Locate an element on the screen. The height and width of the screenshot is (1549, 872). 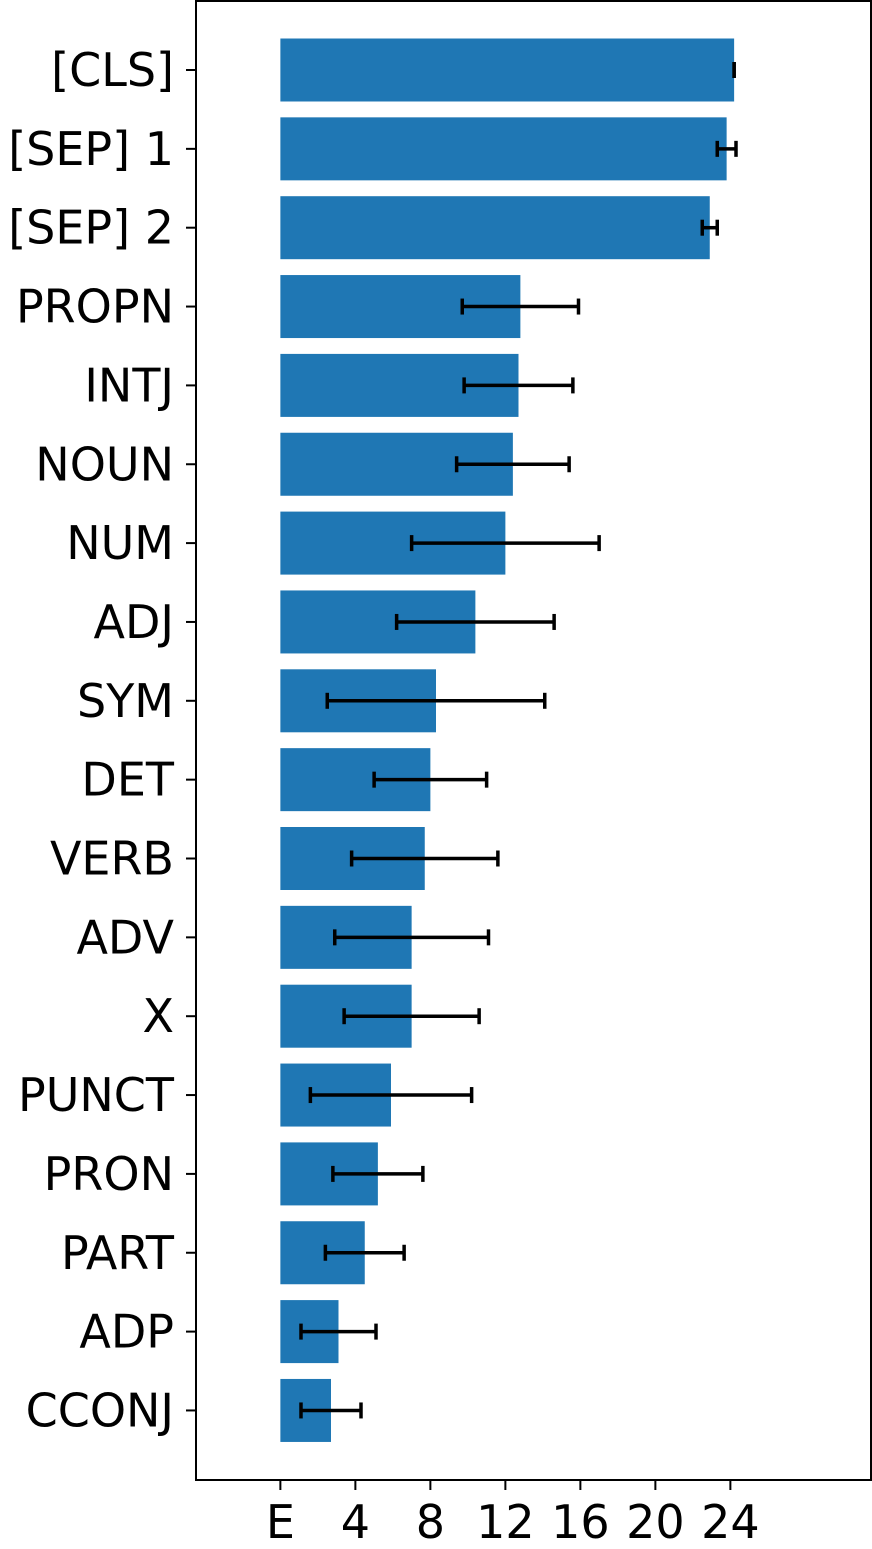
y-tick-label: INTJ is located at coordinates (129, 385).